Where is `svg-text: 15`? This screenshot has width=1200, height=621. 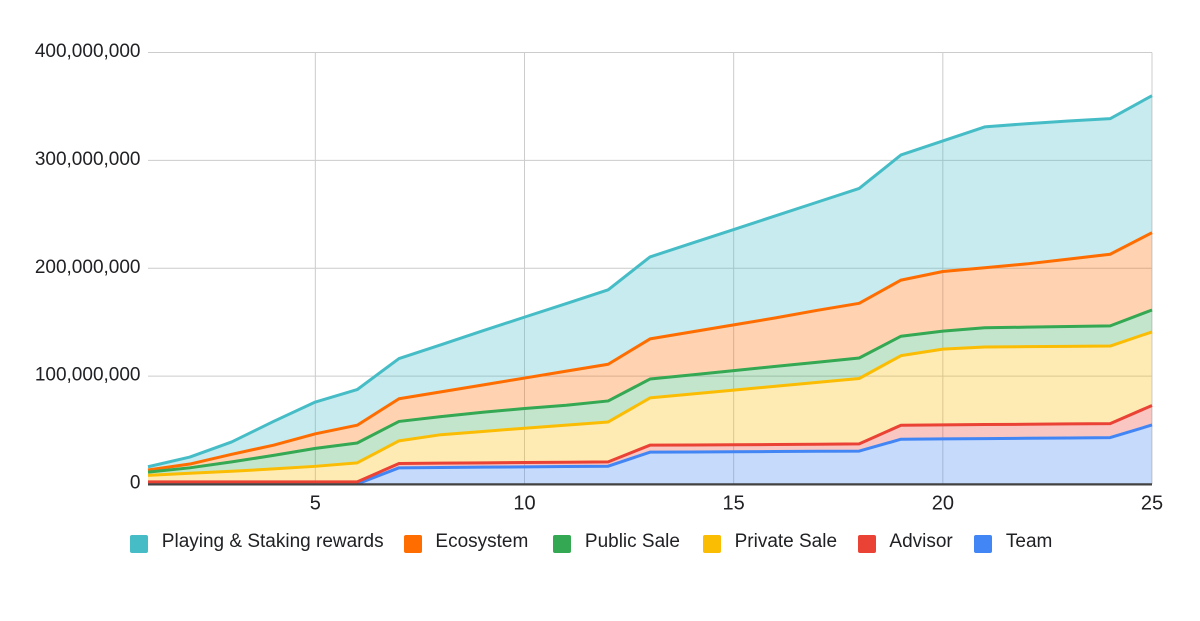 svg-text: 15 is located at coordinates (734, 504).